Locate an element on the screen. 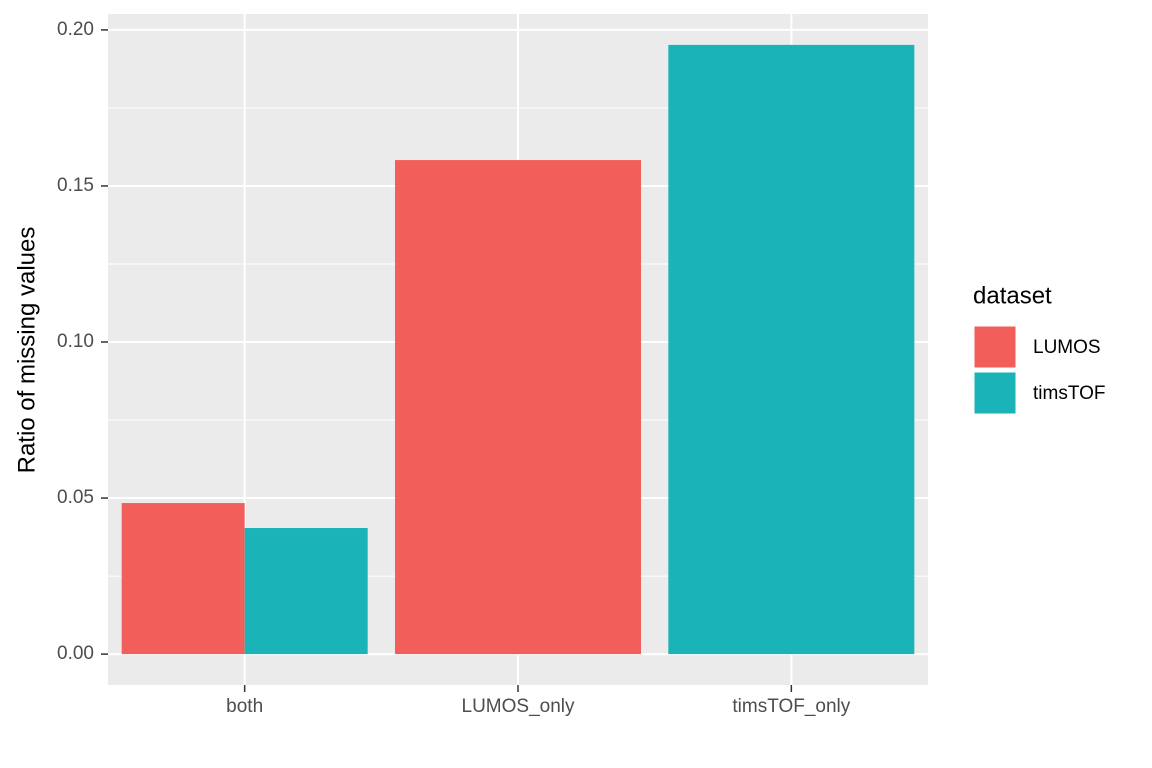 The height and width of the screenshot is (768, 1152). y-tick-label: 0.05 is located at coordinates (75, 497).